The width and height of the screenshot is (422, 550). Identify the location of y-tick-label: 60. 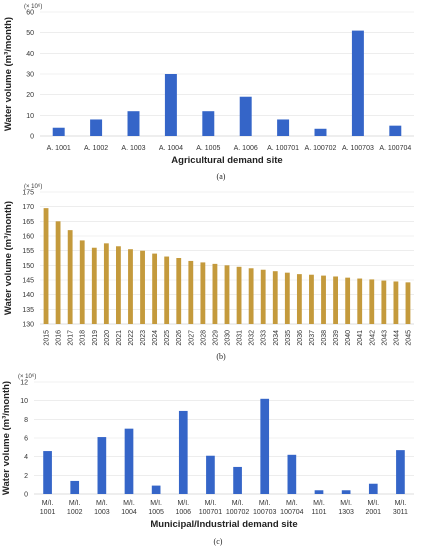
(30, 13).